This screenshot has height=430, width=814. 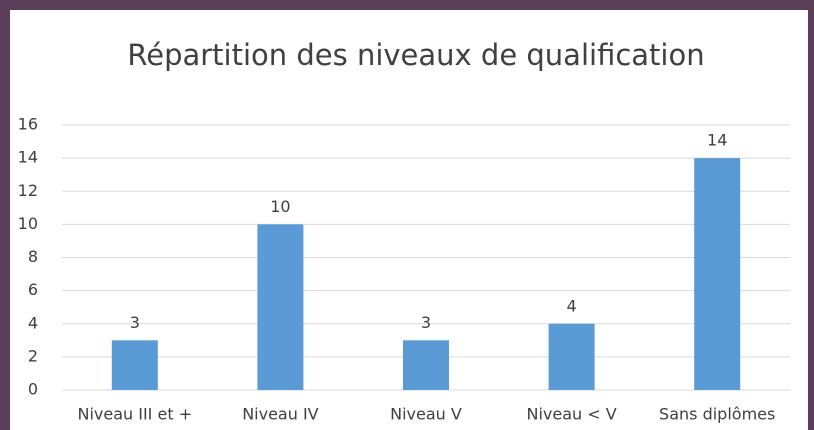 What do you see at coordinates (28, 223) in the screenshot?
I see `y-tick-label: 10` at bounding box center [28, 223].